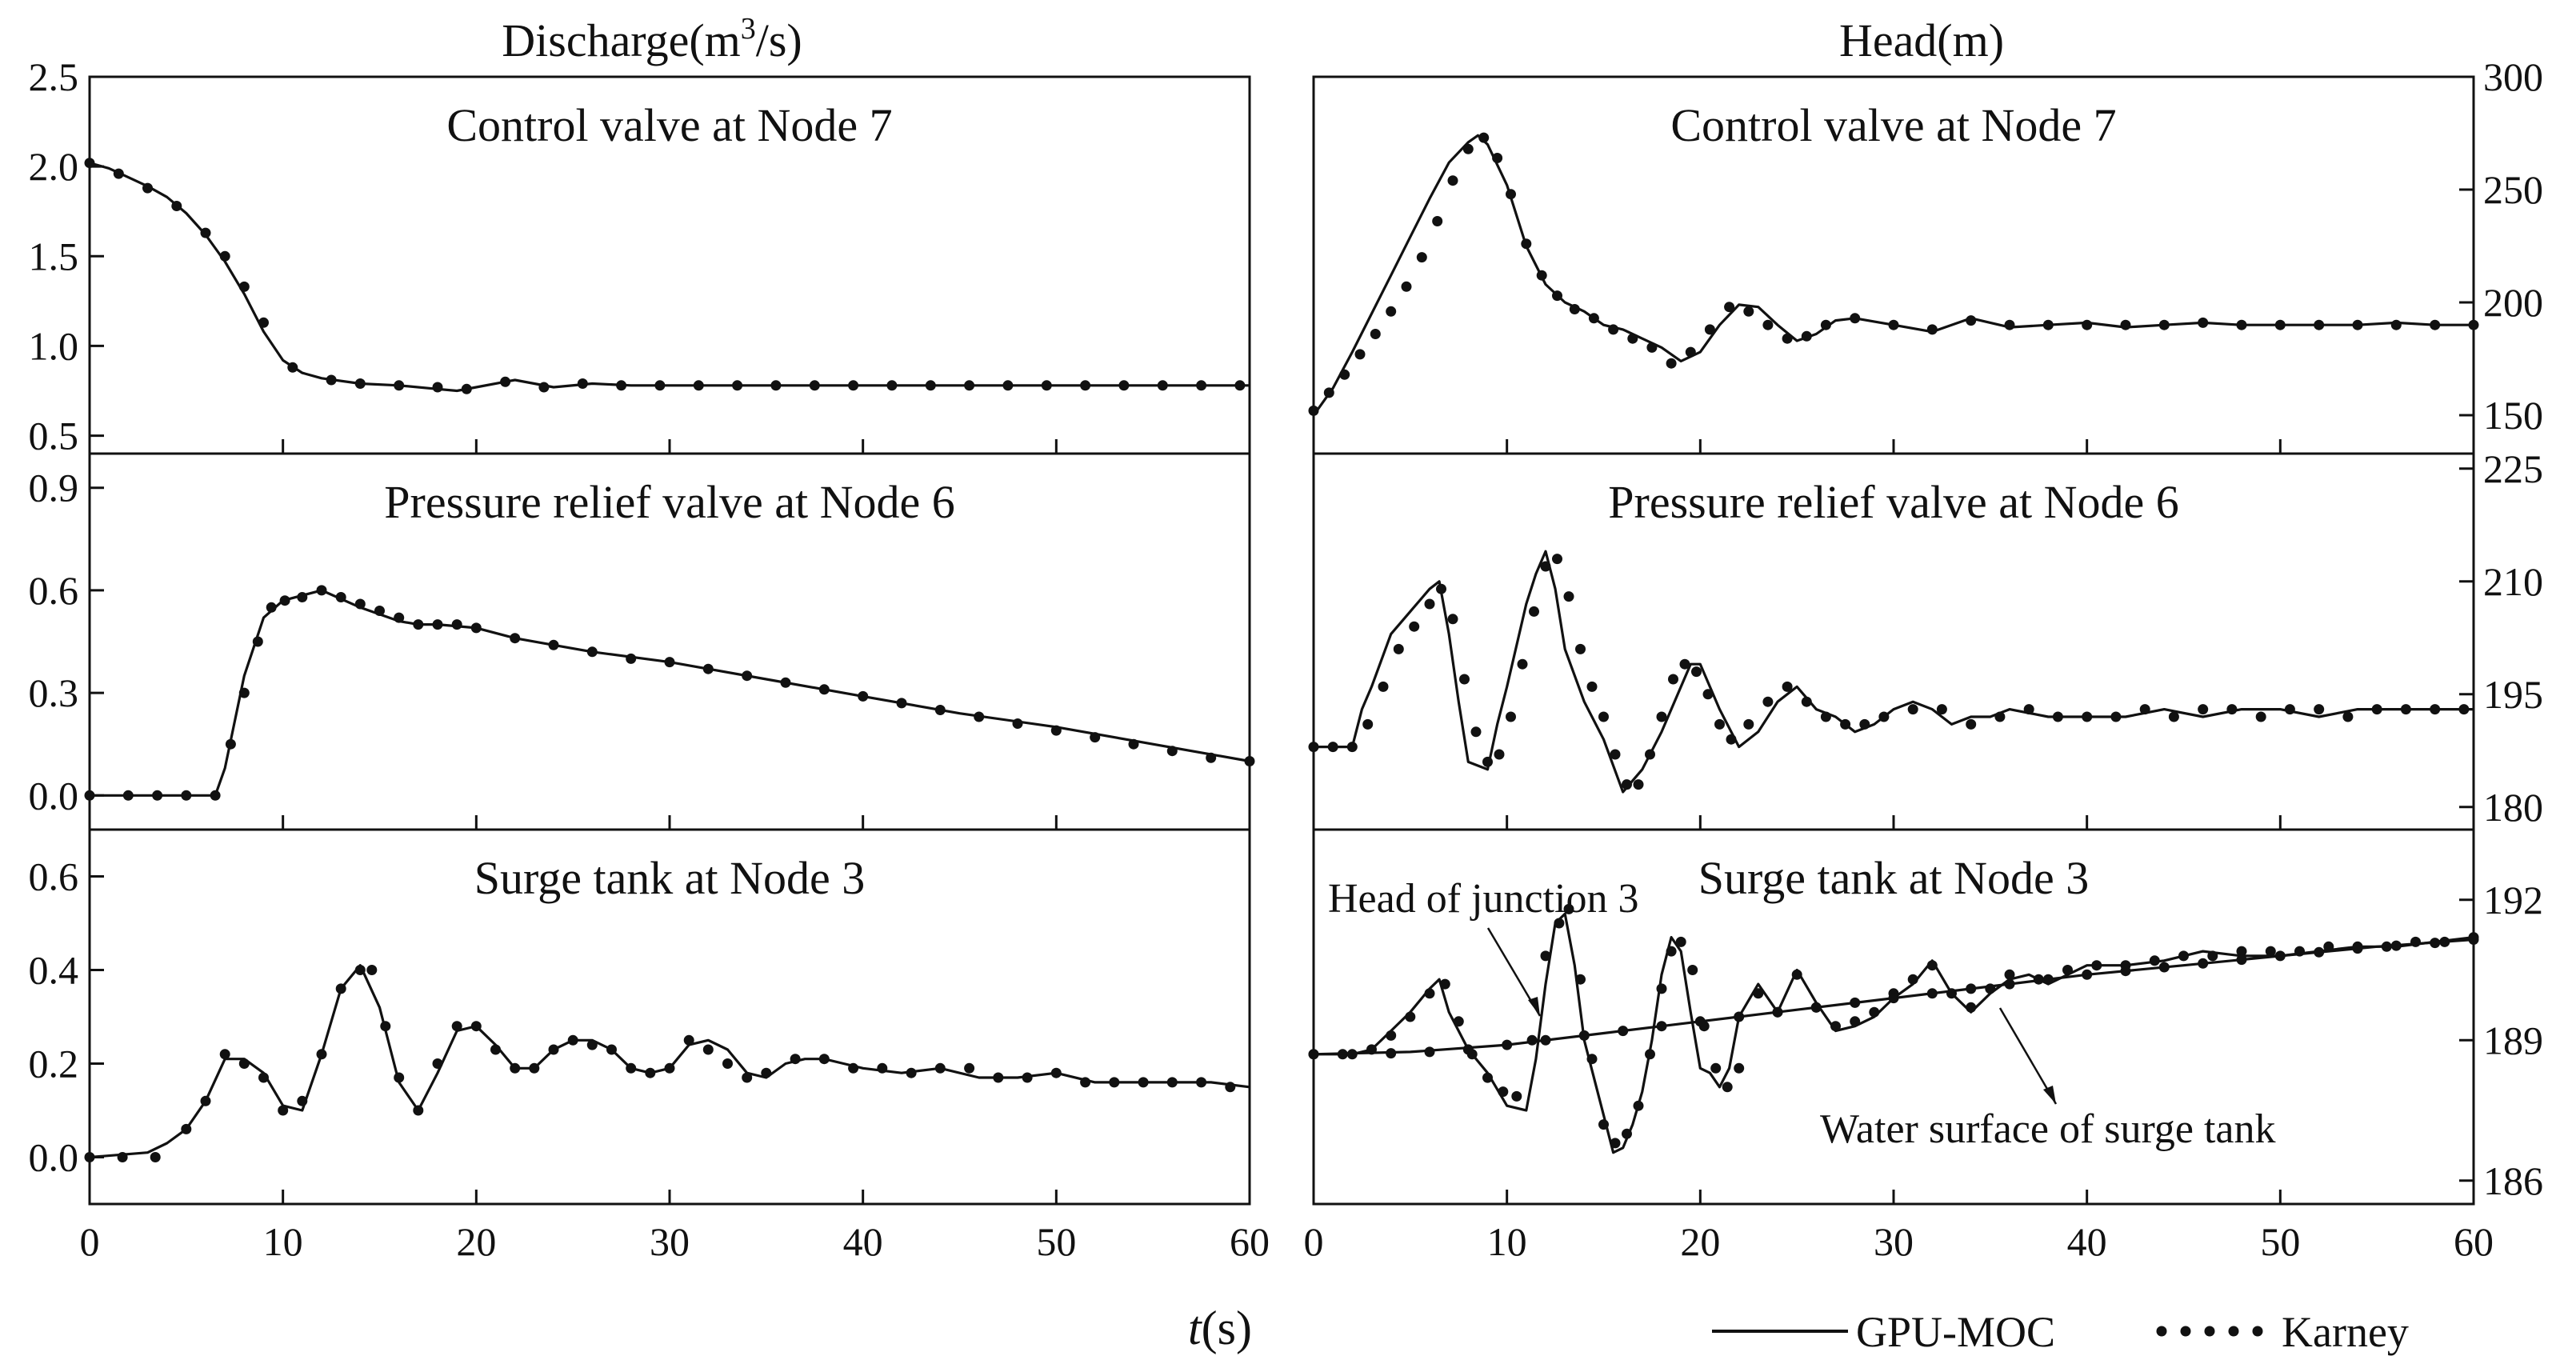  What do you see at coordinates (54, 166) in the screenshot?
I see `y-tick-label: 2.0` at bounding box center [54, 166].